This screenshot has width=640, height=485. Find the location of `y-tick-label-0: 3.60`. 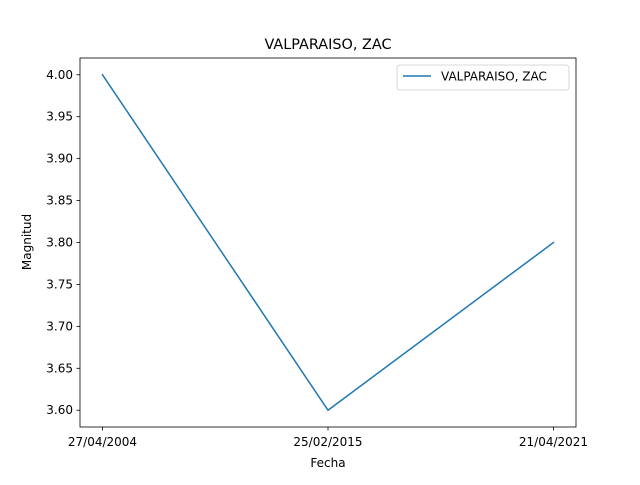

y-tick-label-0: 3.60 is located at coordinates (59, 410).